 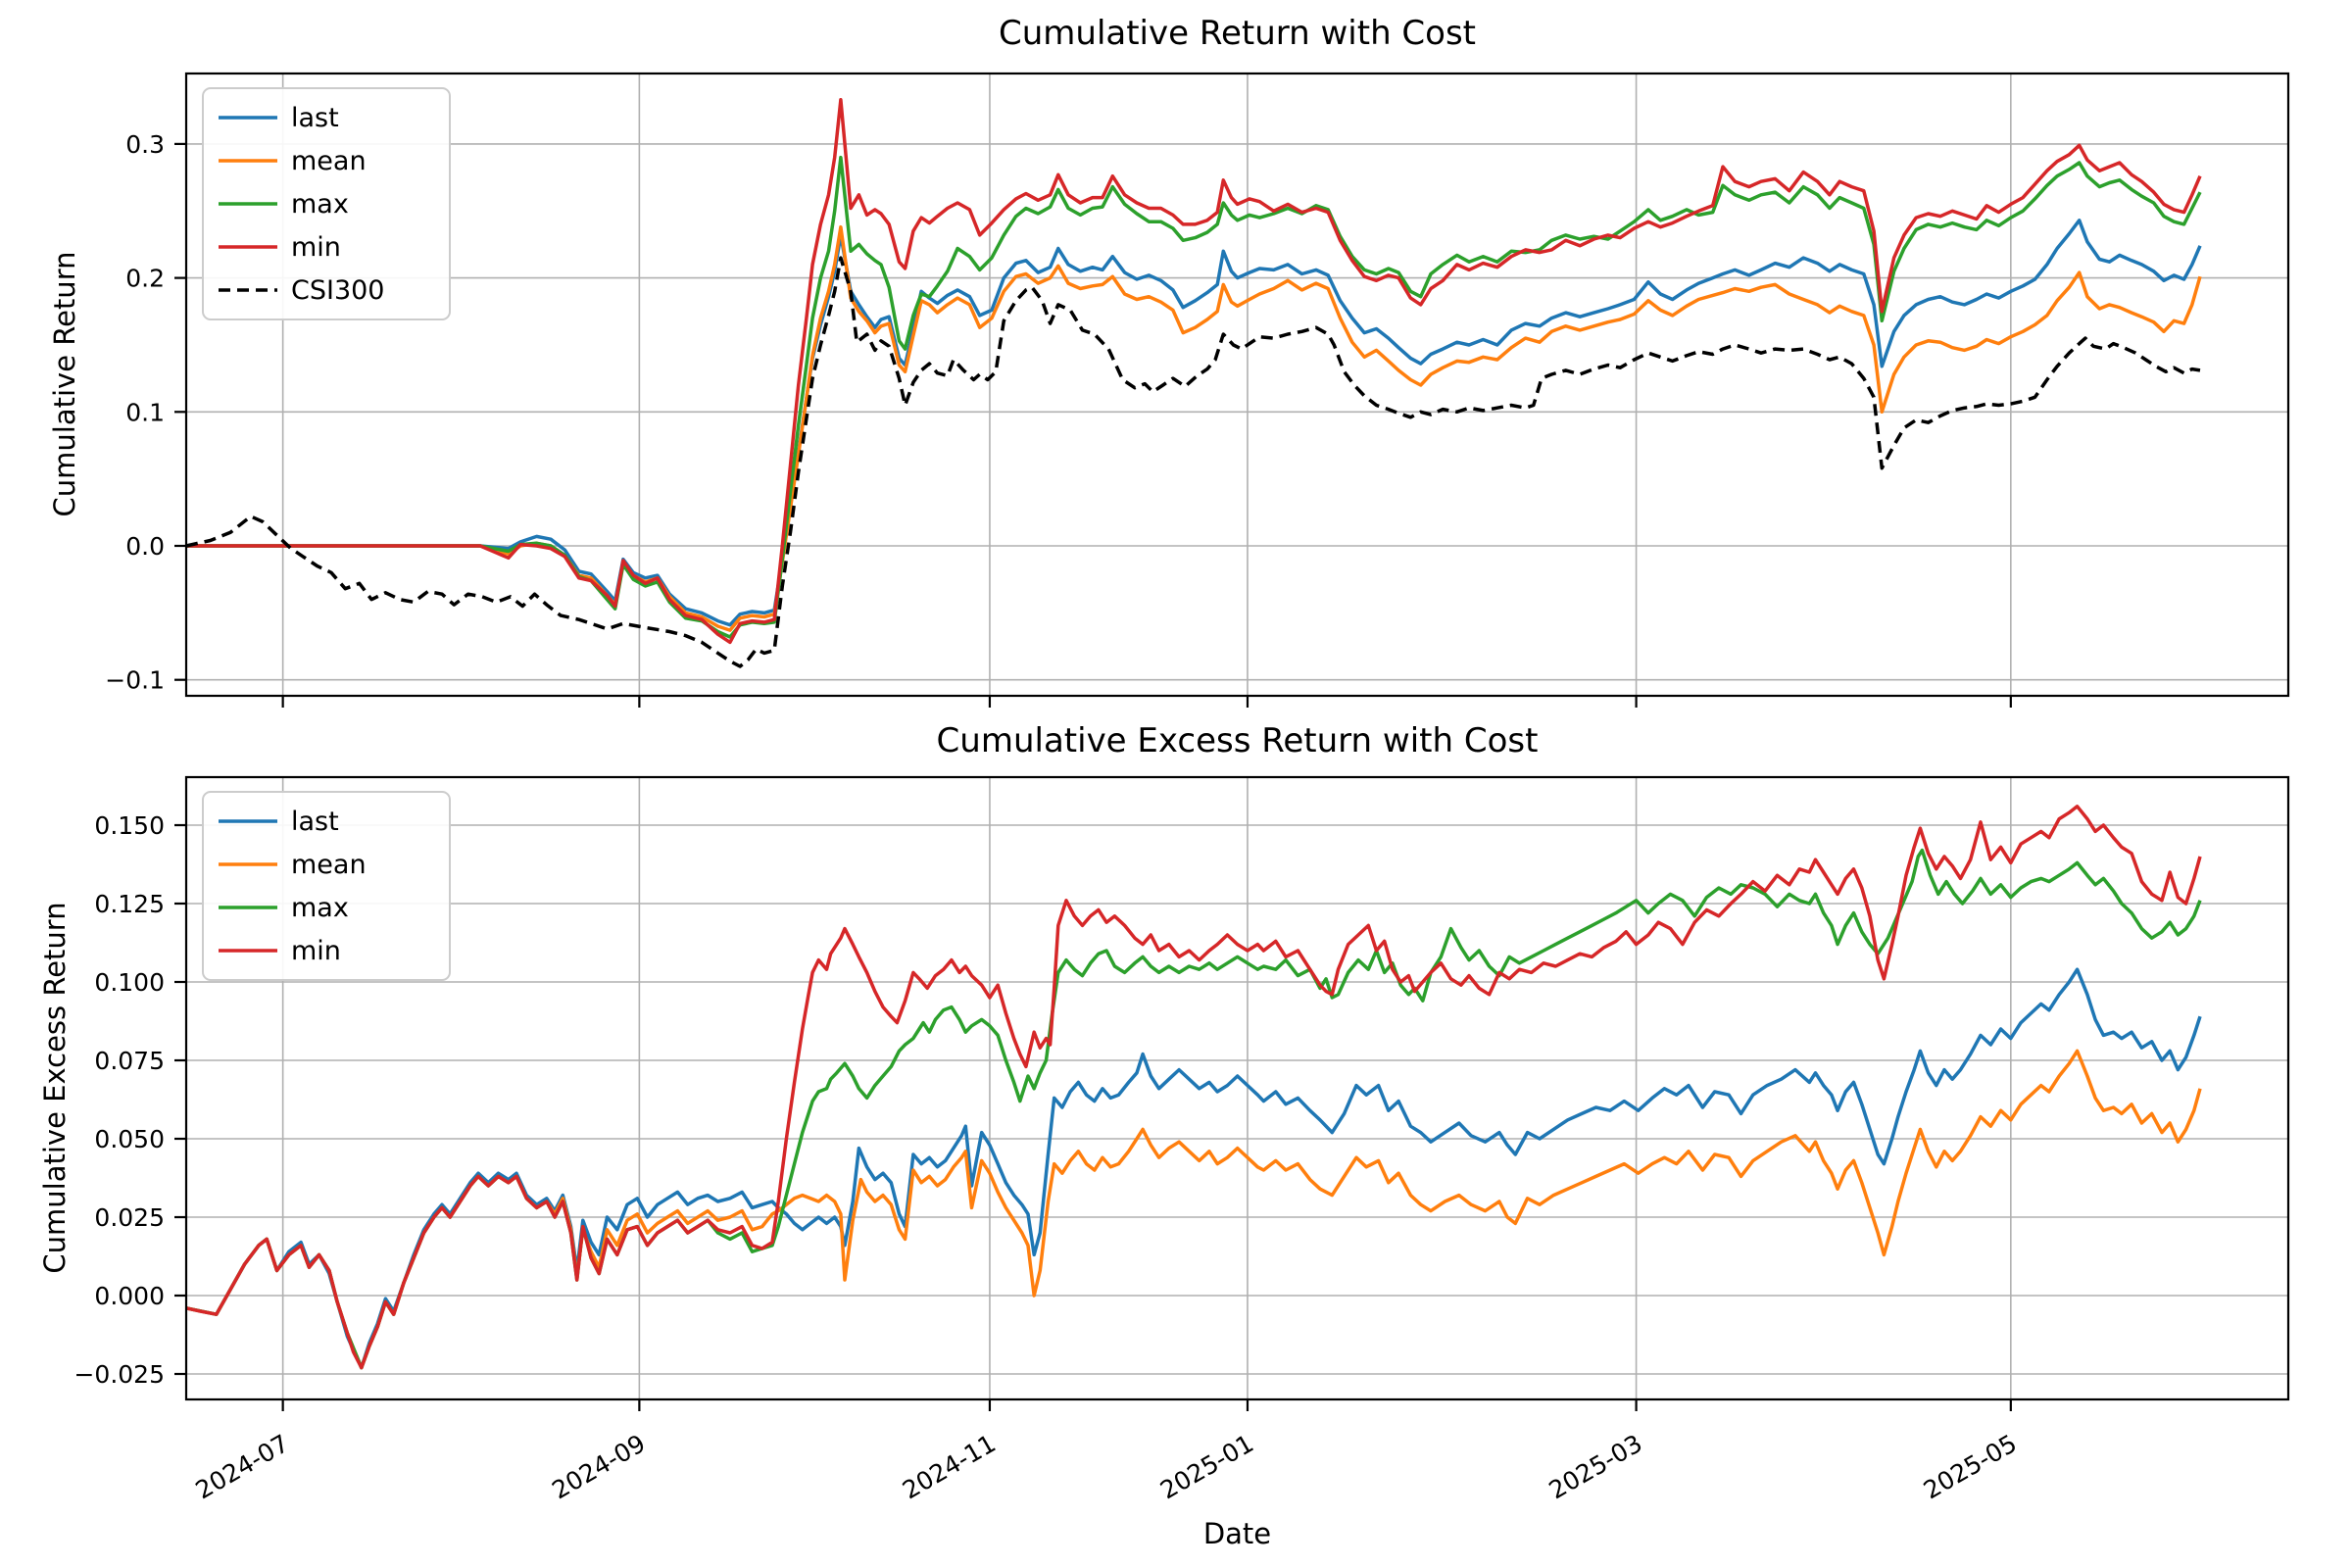 What do you see at coordinates (145, 546) in the screenshot?
I see `y-tick-label: 0.0` at bounding box center [145, 546].